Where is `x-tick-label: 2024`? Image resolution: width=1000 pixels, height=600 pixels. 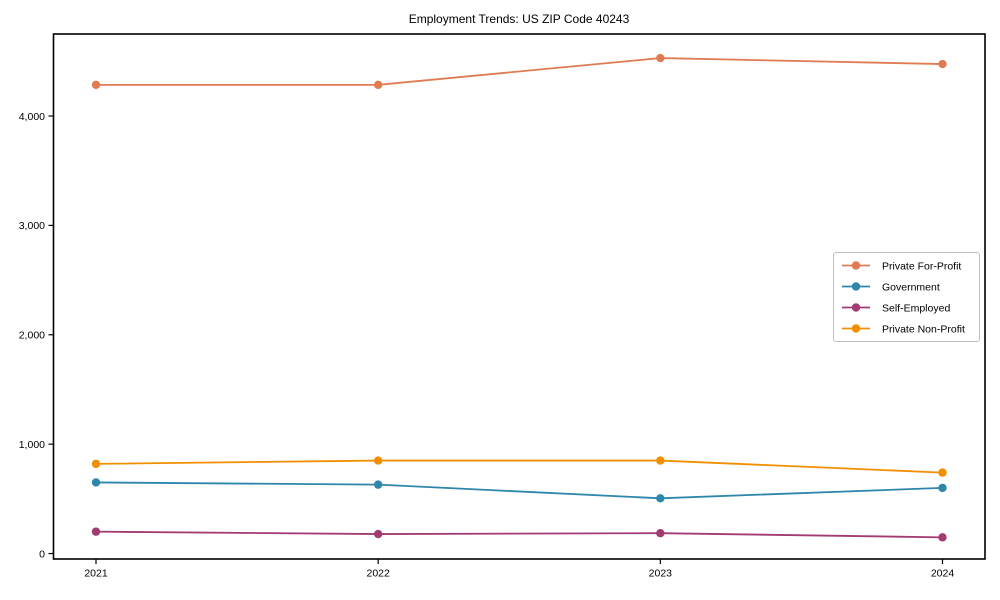 x-tick-label: 2024 is located at coordinates (943, 574).